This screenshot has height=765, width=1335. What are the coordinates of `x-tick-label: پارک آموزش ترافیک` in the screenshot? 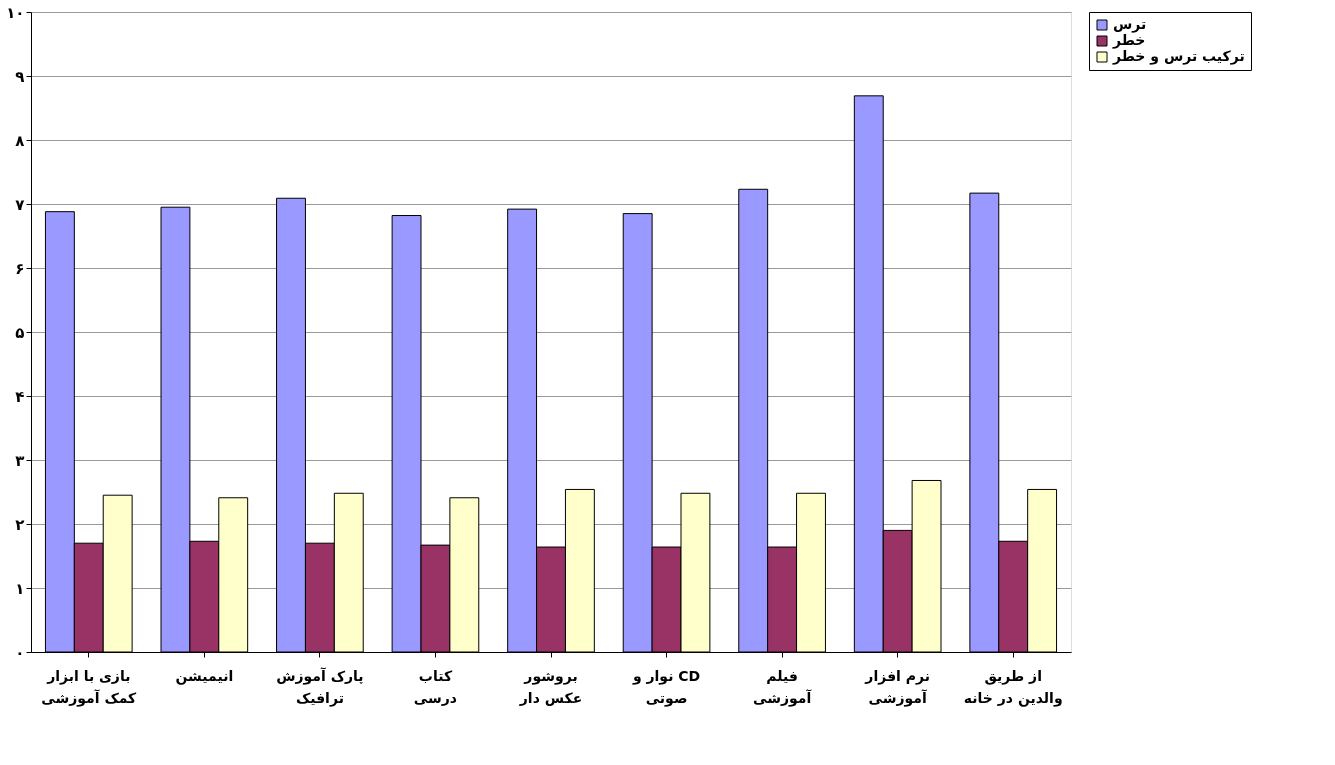 It's located at (320, 686).